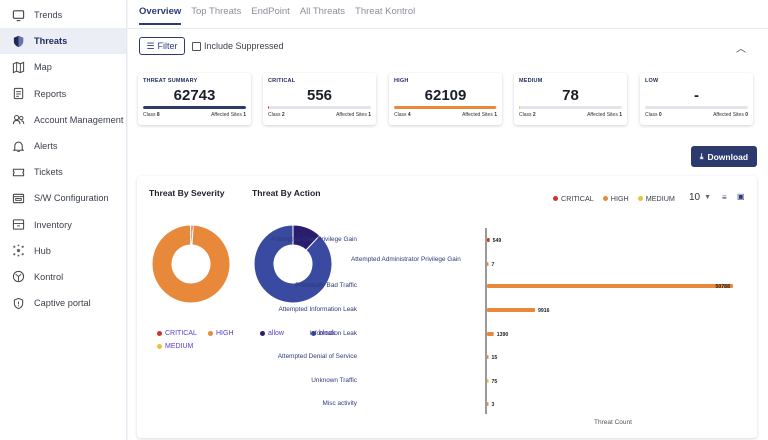 The width and height of the screenshot is (768, 440). I want to click on severity-legend-critical: CRITICAL, so click(177, 333).